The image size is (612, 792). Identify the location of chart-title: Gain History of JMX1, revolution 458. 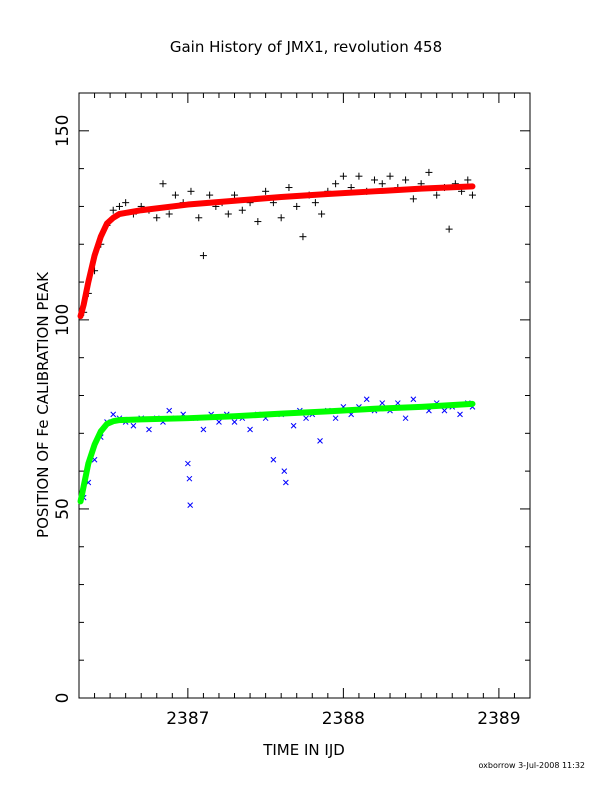
(306, 47).